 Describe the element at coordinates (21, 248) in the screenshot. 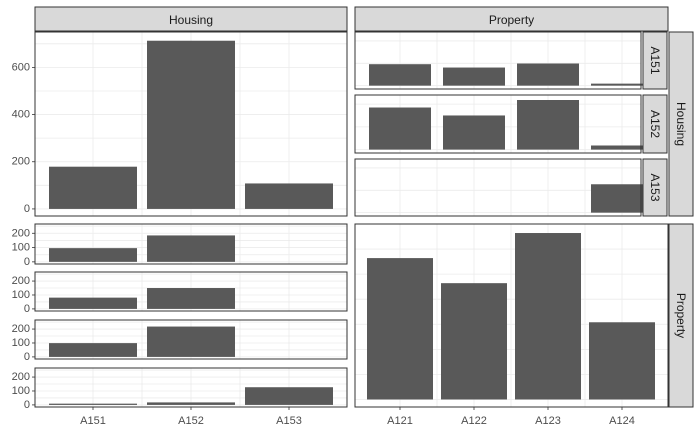

I see `housing-property-0-y-tick-label-1: 100` at that location.